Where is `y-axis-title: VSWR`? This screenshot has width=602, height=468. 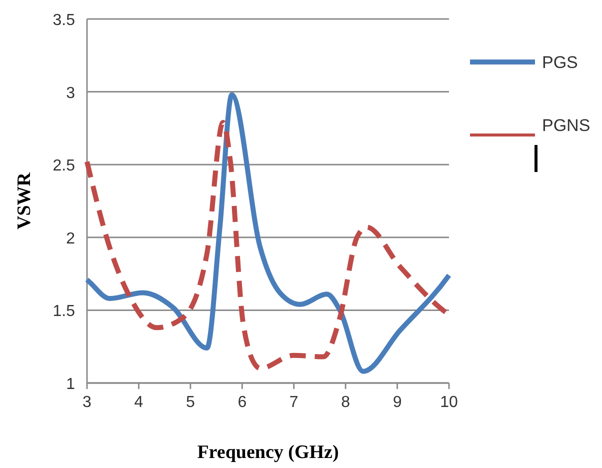
y-axis-title: VSWR is located at coordinates (24, 201).